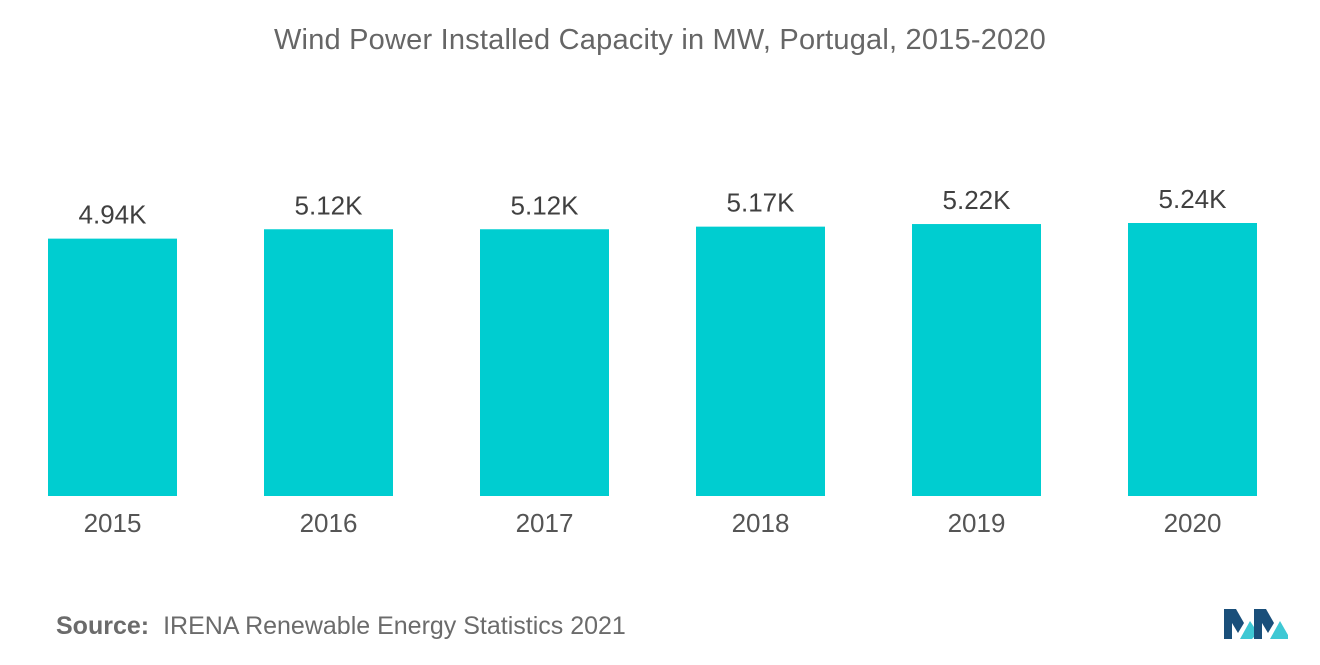 The image size is (1320, 665). What do you see at coordinates (544, 363) in the screenshot?
I see `bar-2017` at bounding box center [544, 363].